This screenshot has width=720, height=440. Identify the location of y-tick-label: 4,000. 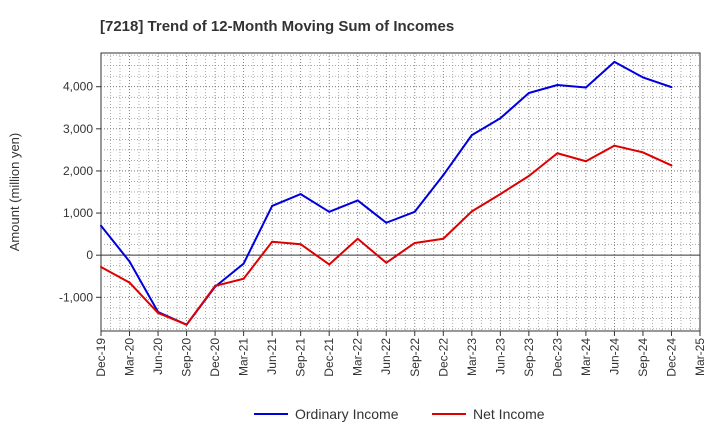
(78, 87).